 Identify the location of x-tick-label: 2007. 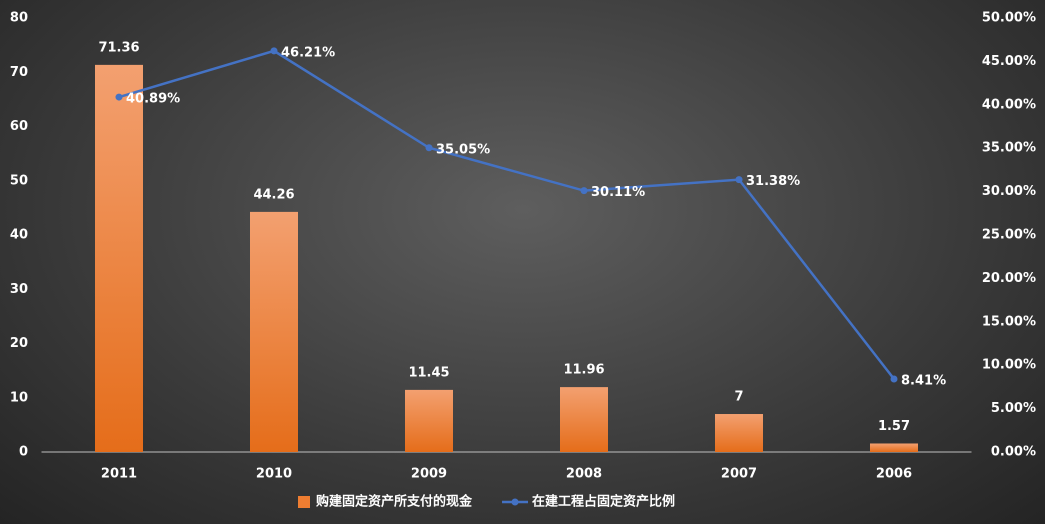
(739, 474).